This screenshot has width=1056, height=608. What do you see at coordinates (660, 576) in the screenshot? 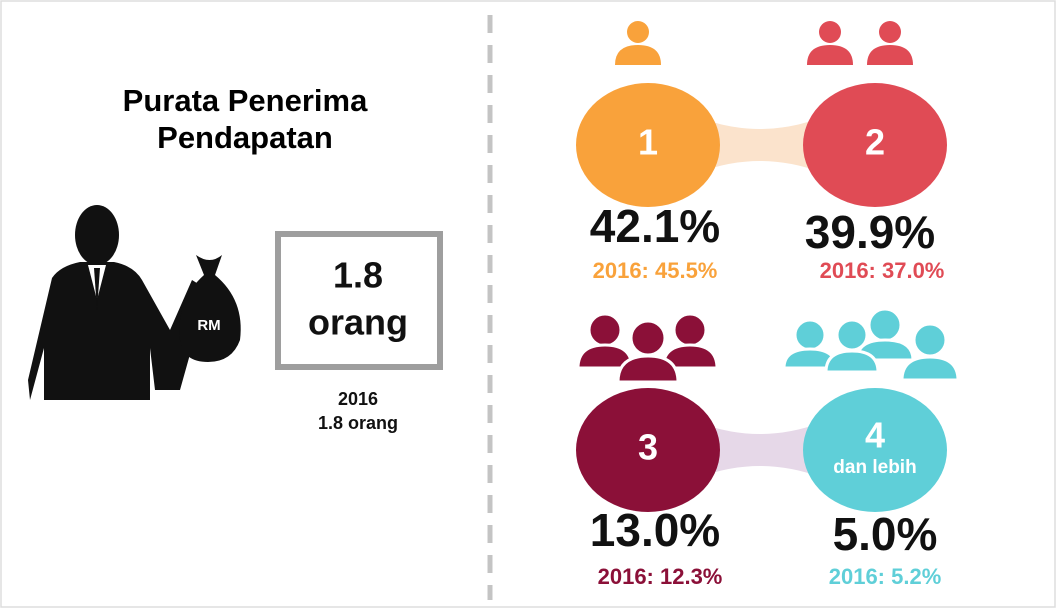
I see `group-previous: 2016: 12.3%` at bounding box center [660, 576].